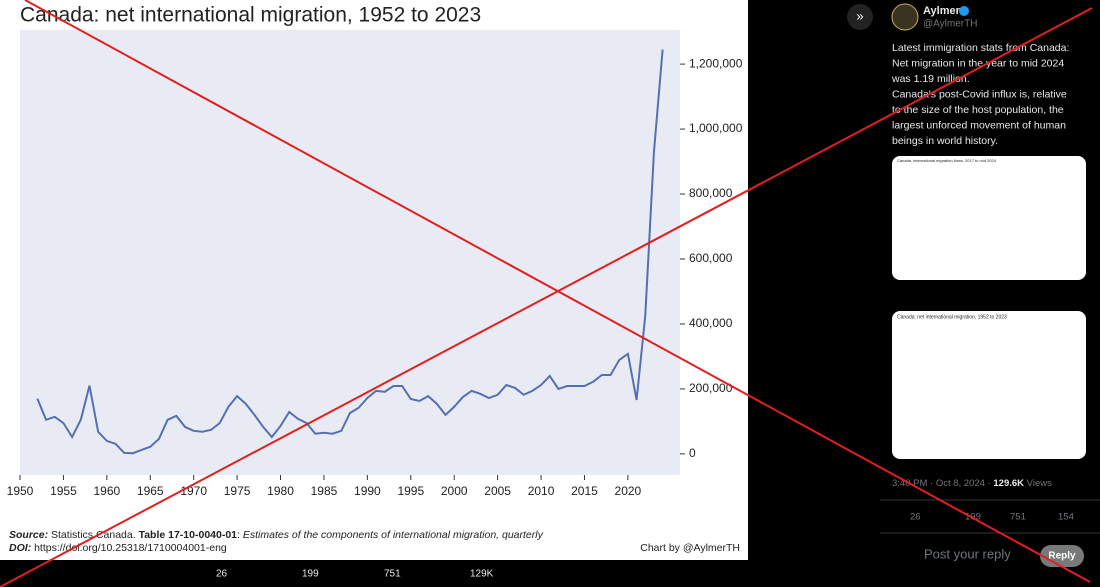 The image size is (1100, 587). Describe the element at coordinates (978, 110) in the screenshot. I see `tweet-text: to the size of the host population, the` at that location.